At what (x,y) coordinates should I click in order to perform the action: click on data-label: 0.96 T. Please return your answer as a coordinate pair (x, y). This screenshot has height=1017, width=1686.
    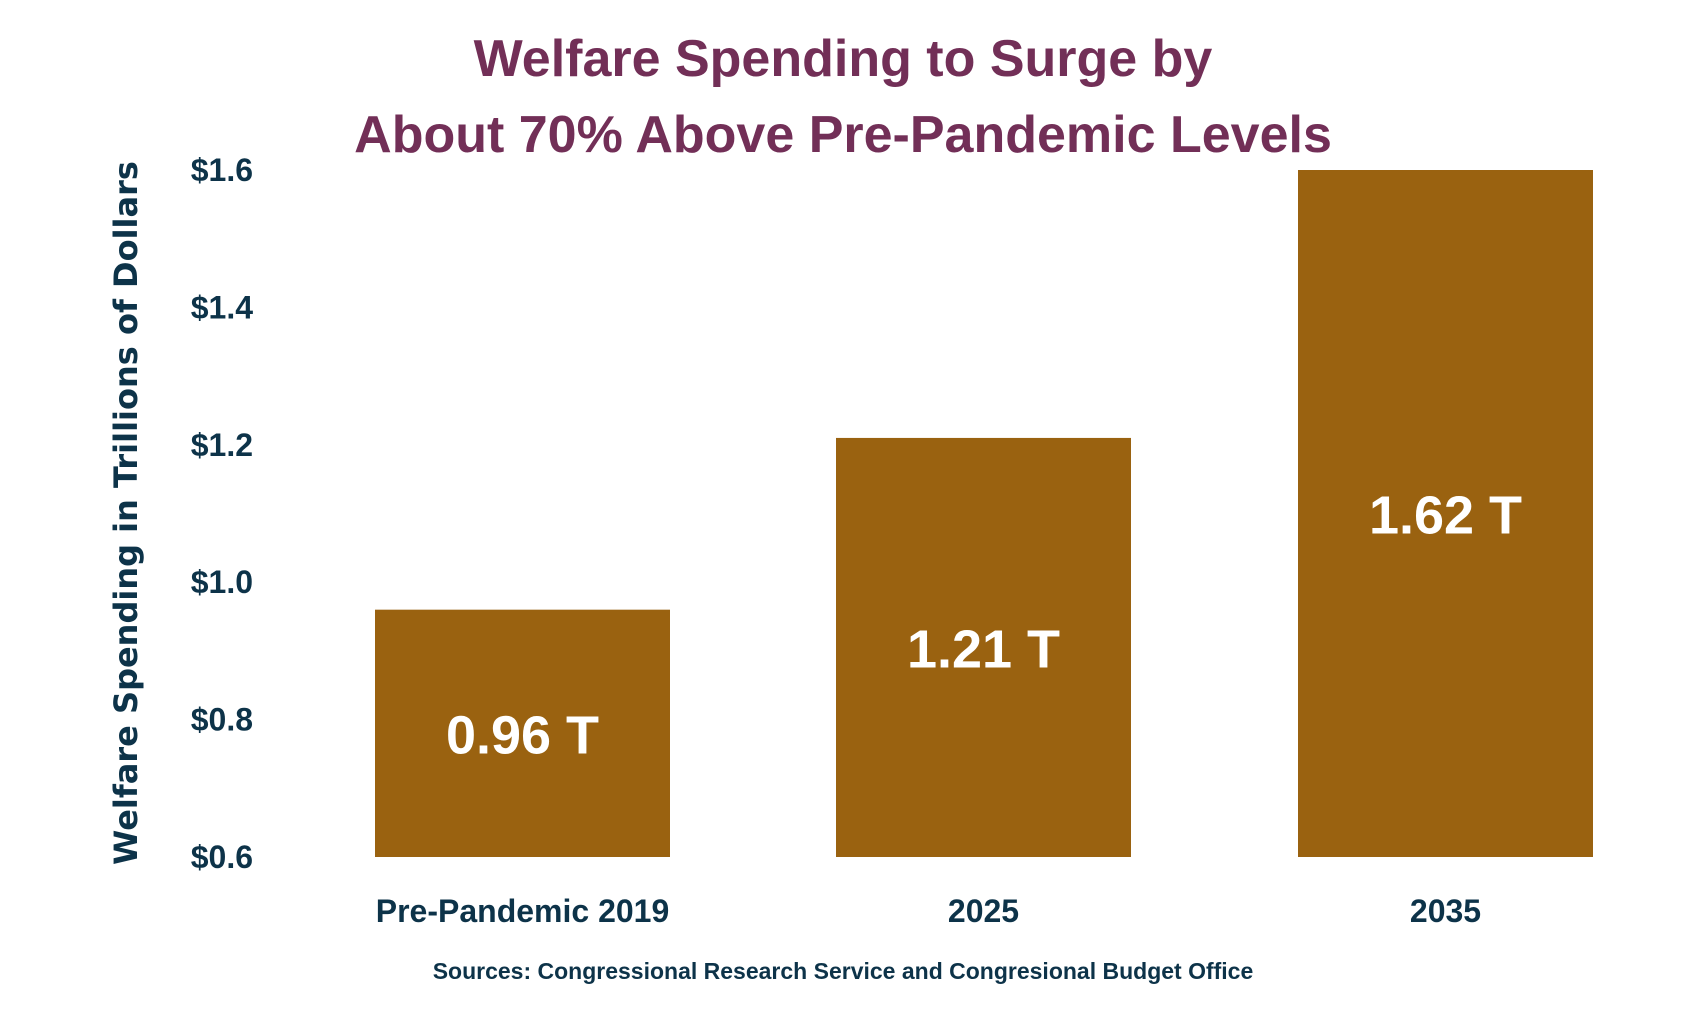
    Looking at the image, I should click on (522, 735).